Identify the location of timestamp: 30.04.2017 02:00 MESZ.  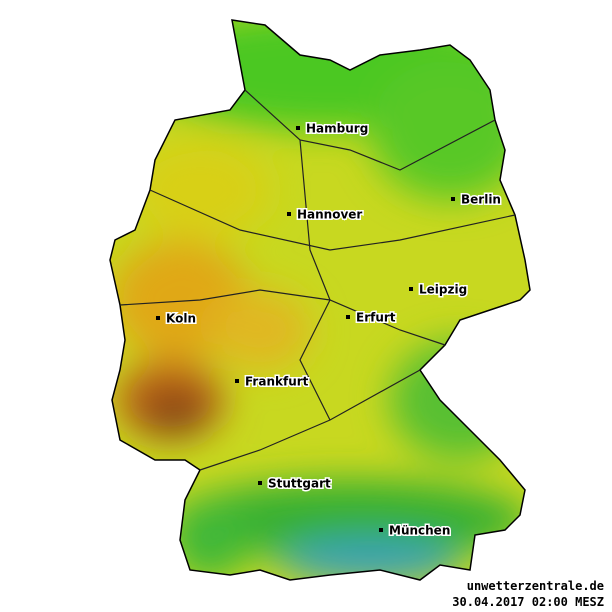
(528, 602).